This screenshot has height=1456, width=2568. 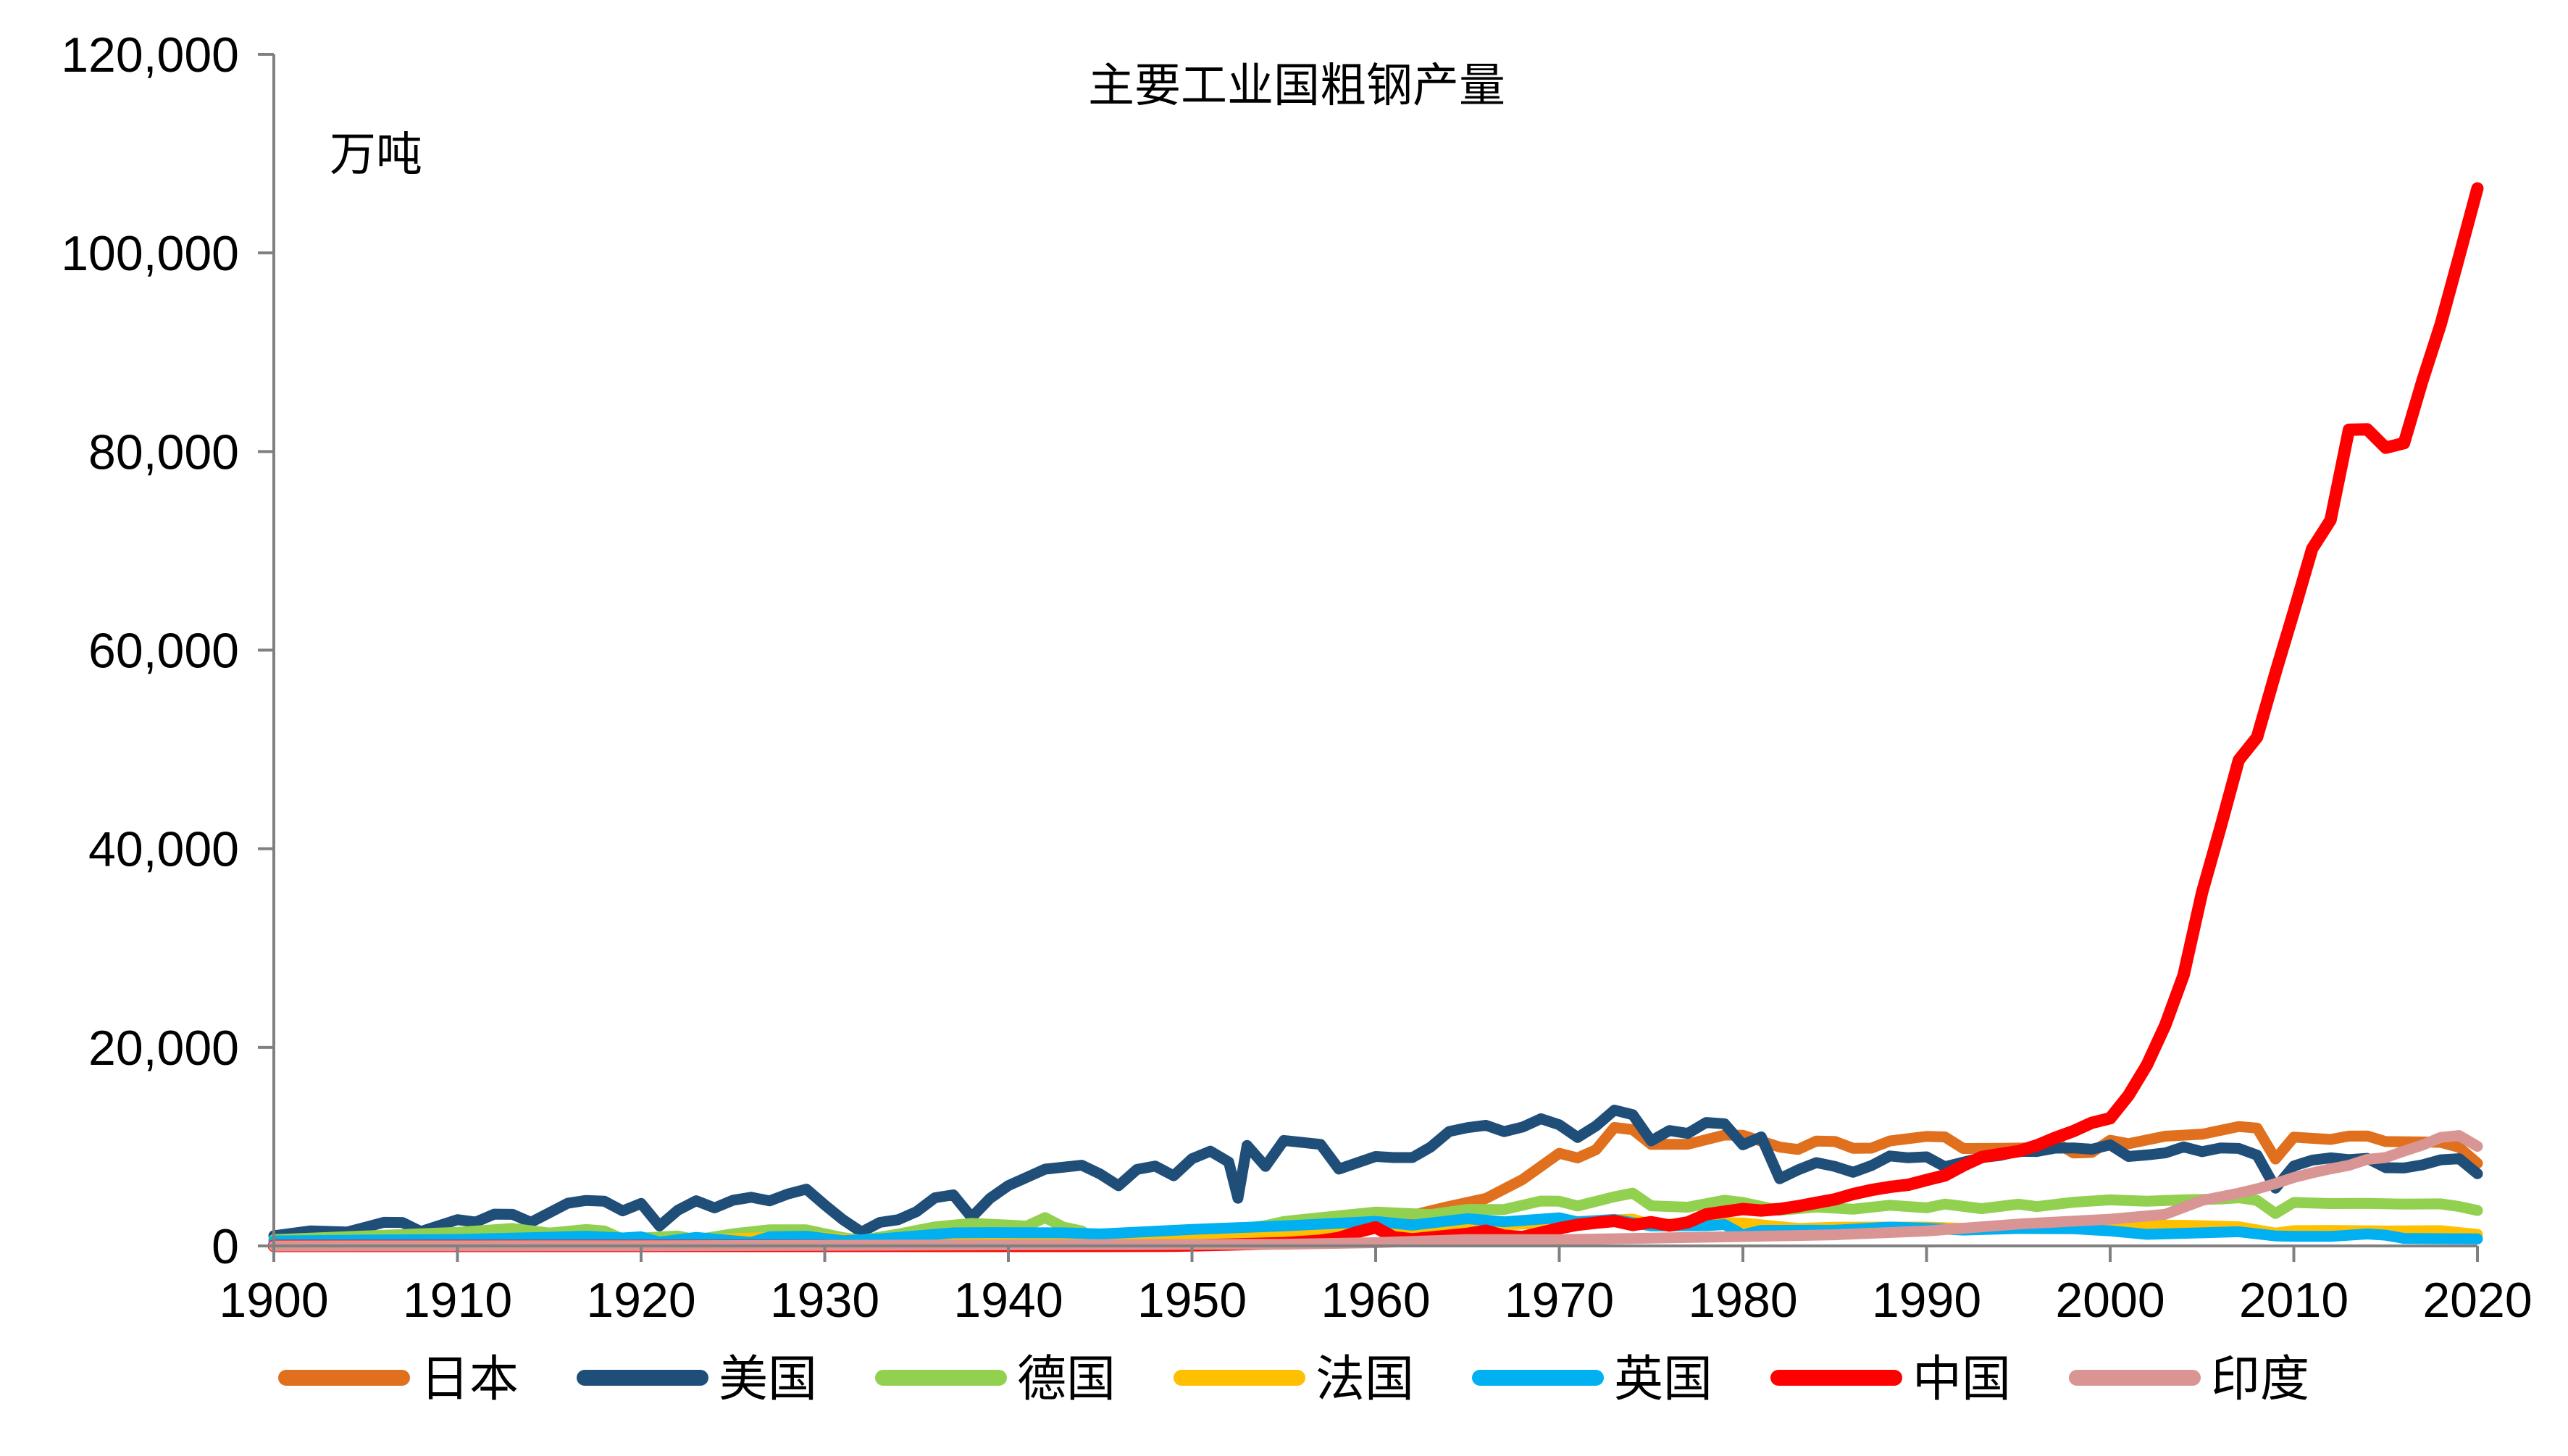 What do you see at coordinates (1293, 1379) in the screenshot?
I see `legend: 日本 美国 德国 法国 英国 中国 印度` at bounding box center [1293, 1379].